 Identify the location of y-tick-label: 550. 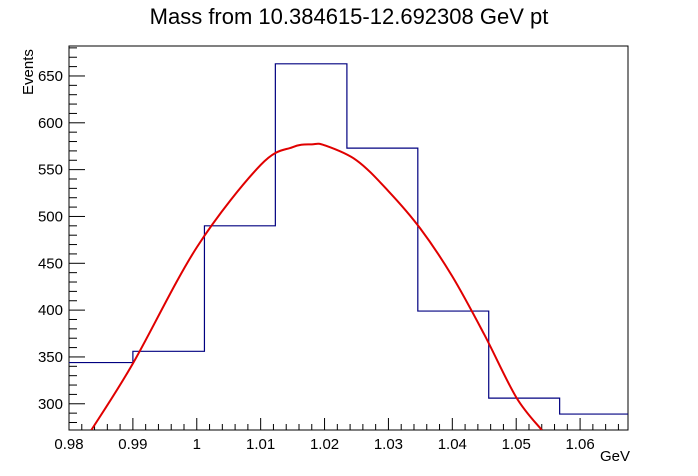
(50, 170).